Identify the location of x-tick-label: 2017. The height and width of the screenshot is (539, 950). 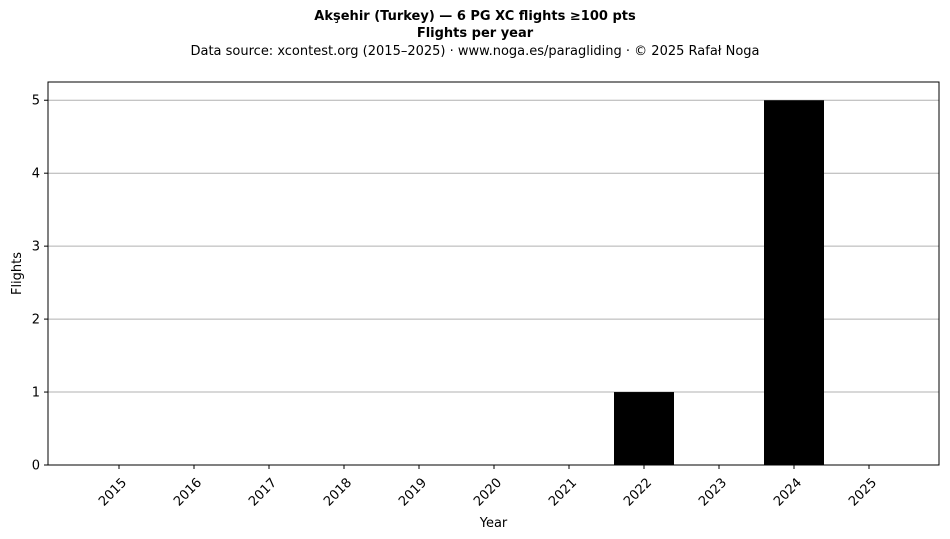
(263, 492).